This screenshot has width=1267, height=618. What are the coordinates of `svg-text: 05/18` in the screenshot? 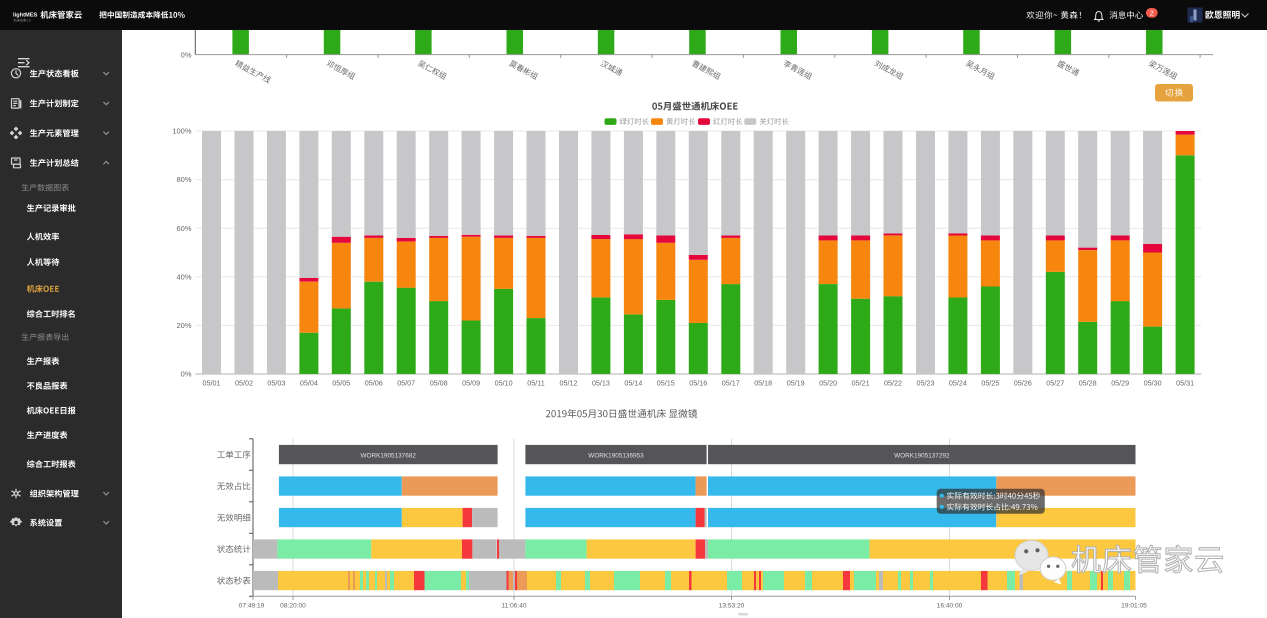 It's located at (763, 383).